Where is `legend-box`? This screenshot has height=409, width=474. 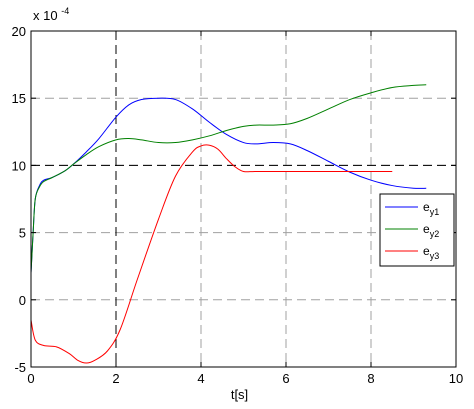 legend-box is located at coordinates (417, 230).